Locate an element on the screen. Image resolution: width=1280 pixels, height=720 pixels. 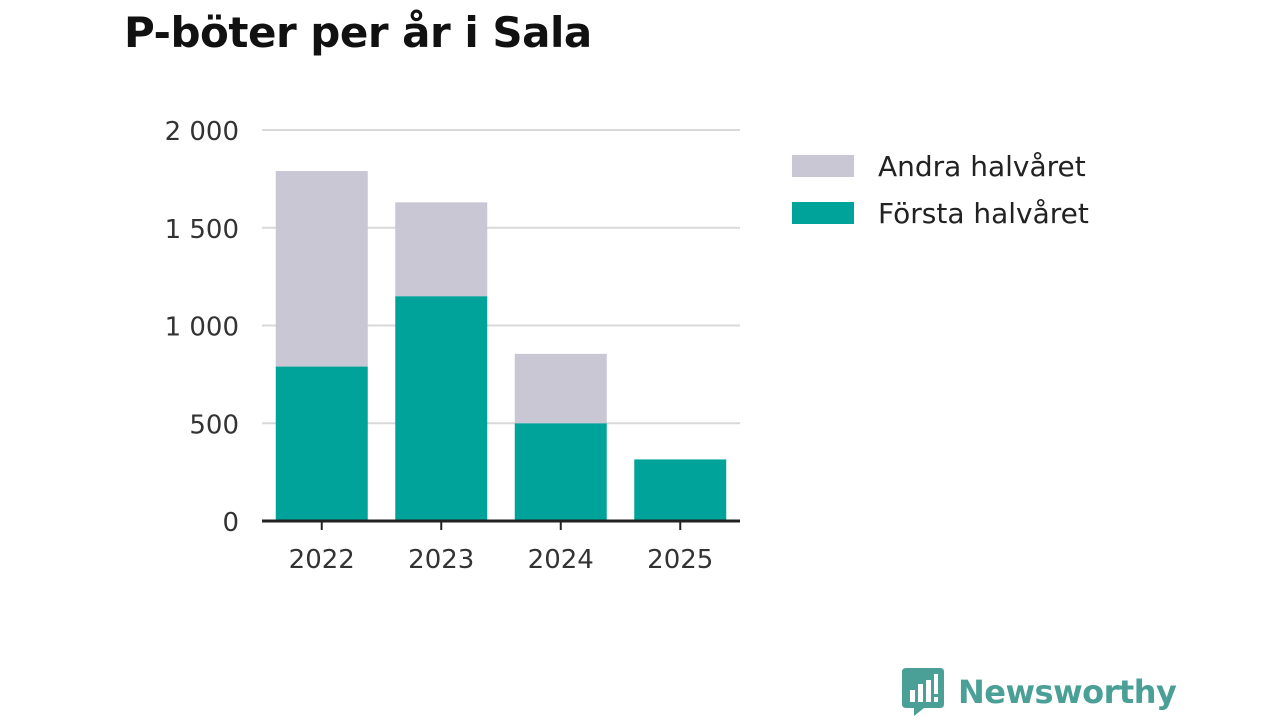
legend-label: Andra halvåret is located at coordinates (982, 166).